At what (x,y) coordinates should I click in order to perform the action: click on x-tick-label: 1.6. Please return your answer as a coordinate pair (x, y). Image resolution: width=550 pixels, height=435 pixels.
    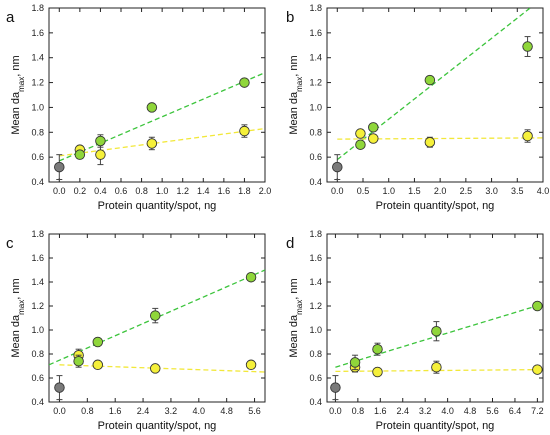
    Looking at the image, I should click on (380, 411).